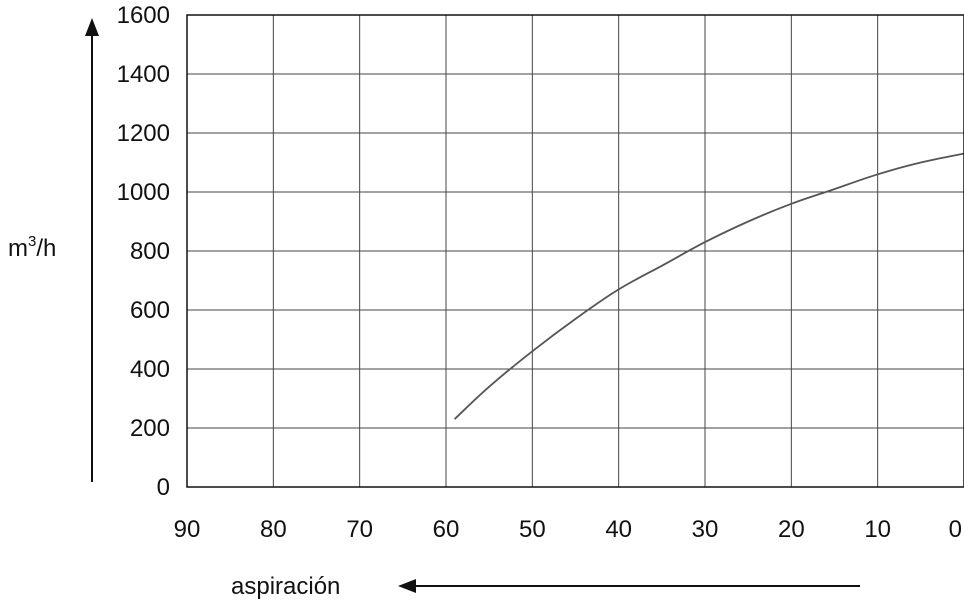  What do you see at coordinates (955, 529) in the screenshot?
I see `x-tick-label: 0` at bounding box center [955, 529].